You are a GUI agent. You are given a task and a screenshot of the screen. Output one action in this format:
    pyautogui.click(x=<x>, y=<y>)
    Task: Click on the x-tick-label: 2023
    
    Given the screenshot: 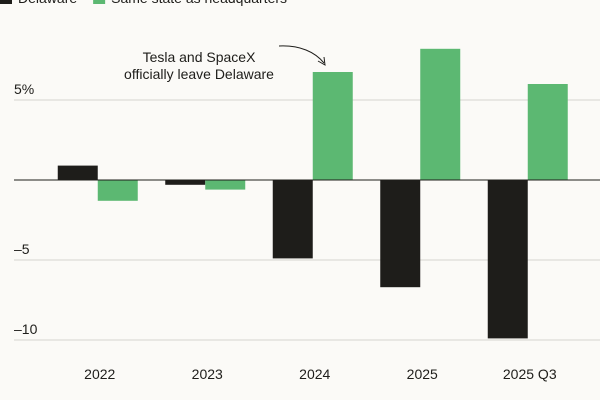 What is the action you would take?
    pyautogui.click(x=207, y=374)
    